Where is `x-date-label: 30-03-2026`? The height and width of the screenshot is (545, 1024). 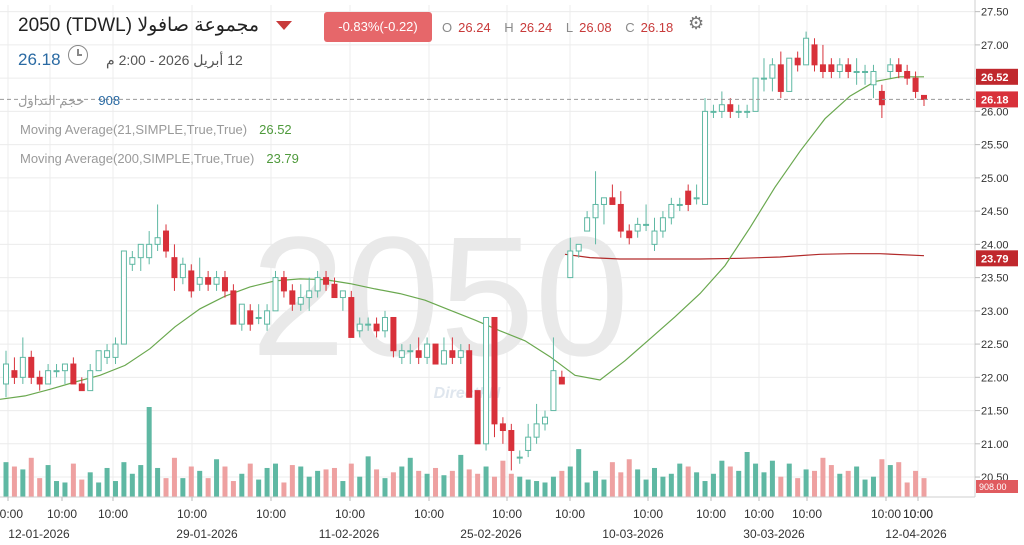
x-date-label: 30-03-2026 is located at coordinates (774, 534).